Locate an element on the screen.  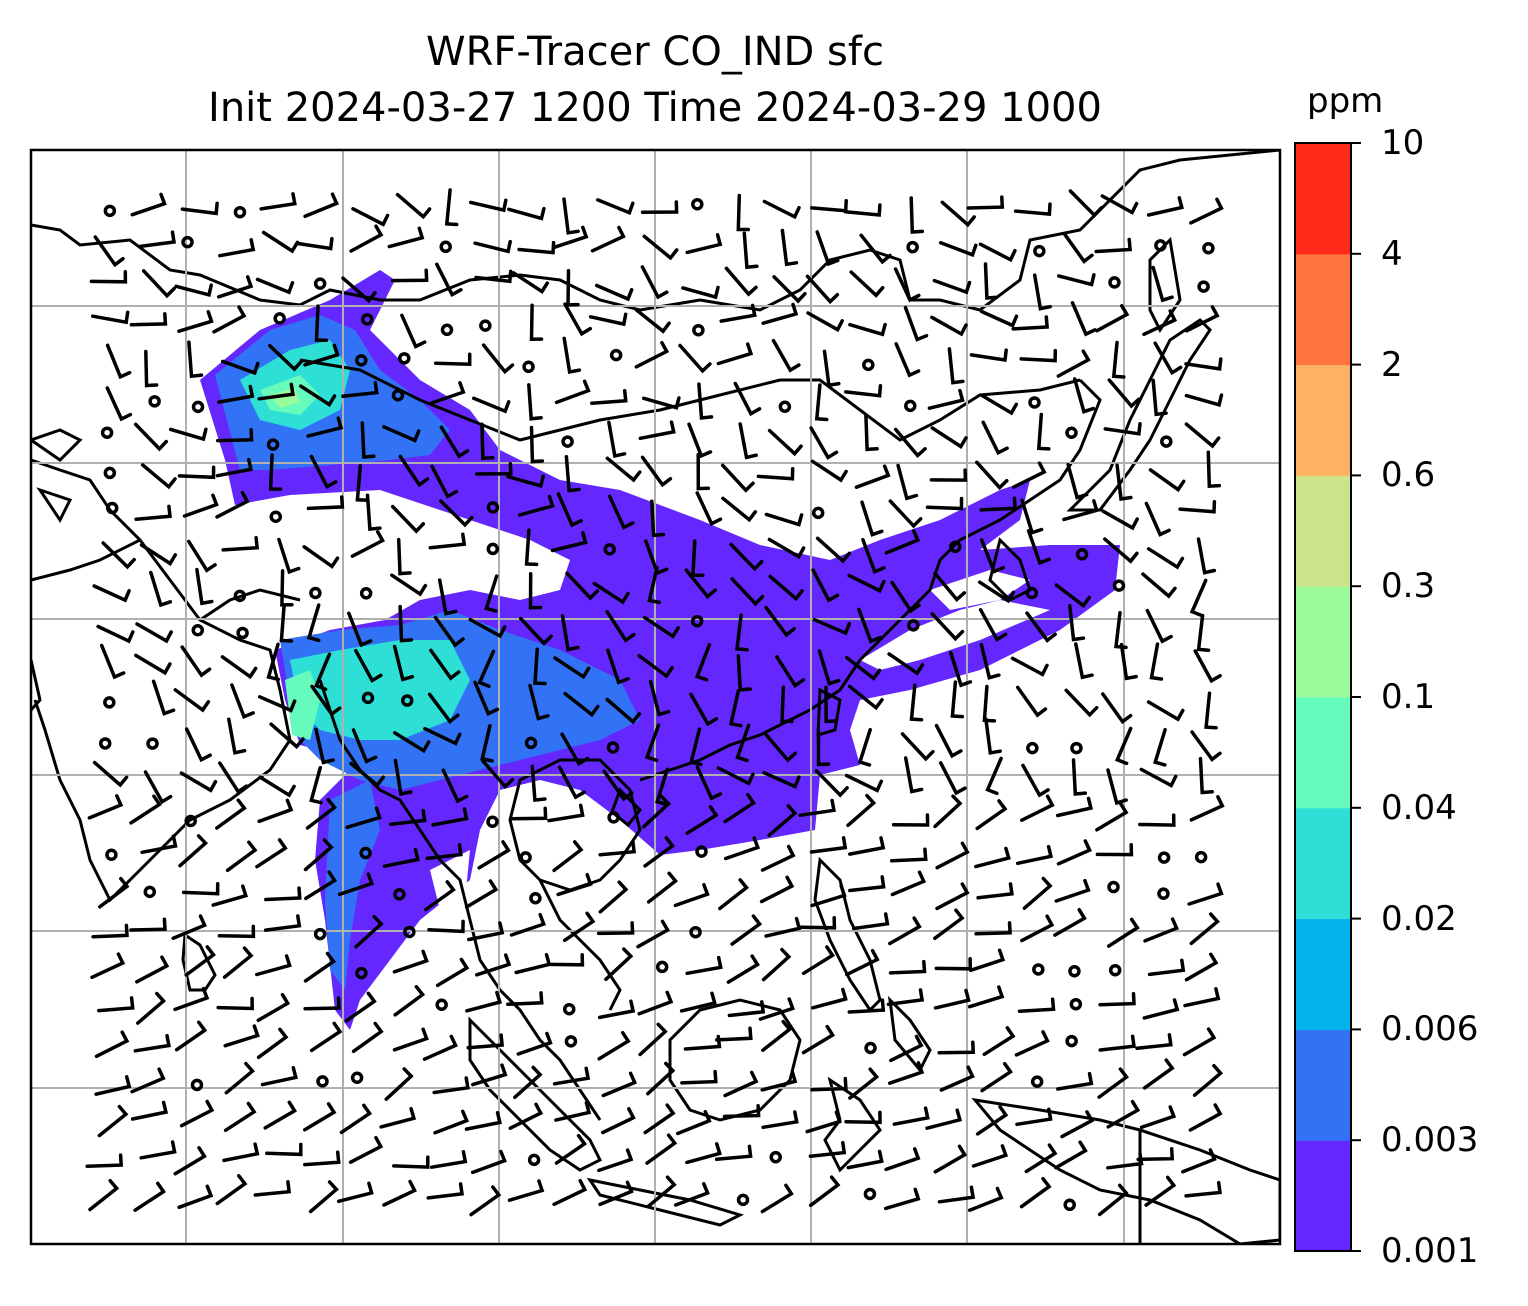
colorbar-unit-label: ppm is located at coordinates (1345, 101).